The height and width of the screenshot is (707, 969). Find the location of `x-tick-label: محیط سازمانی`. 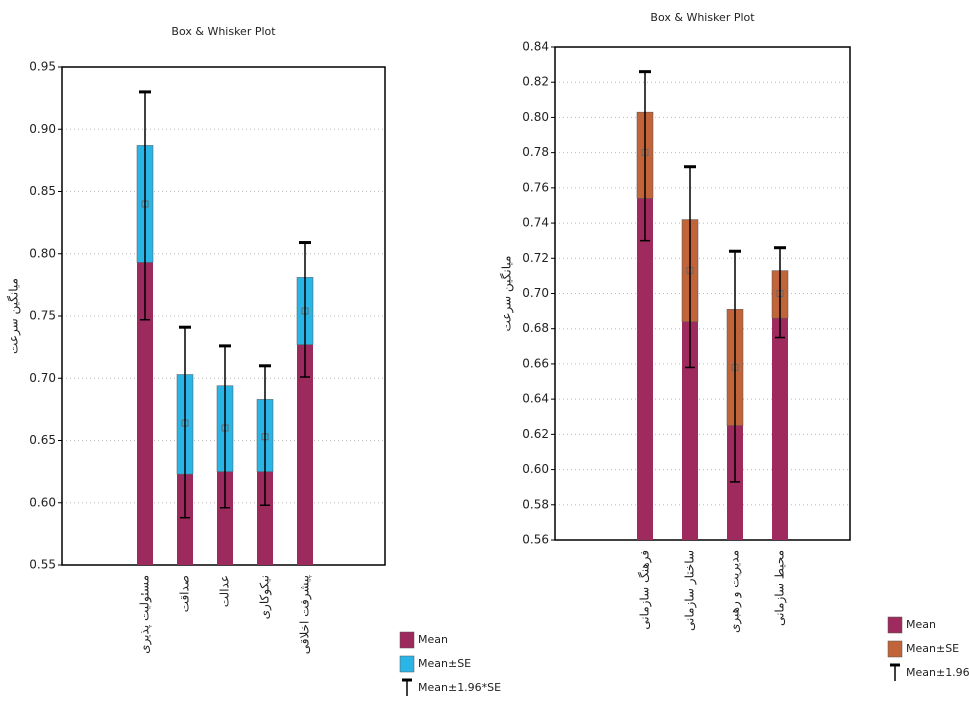

x-tick-label: محیط سازمانی is located at coordinates (780, 588).